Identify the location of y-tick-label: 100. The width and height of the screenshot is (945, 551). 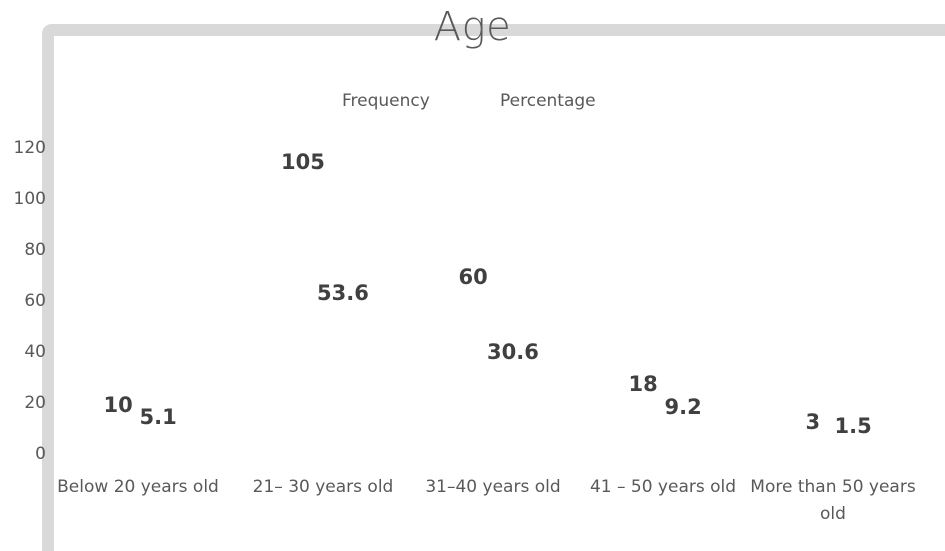
(29, 199).